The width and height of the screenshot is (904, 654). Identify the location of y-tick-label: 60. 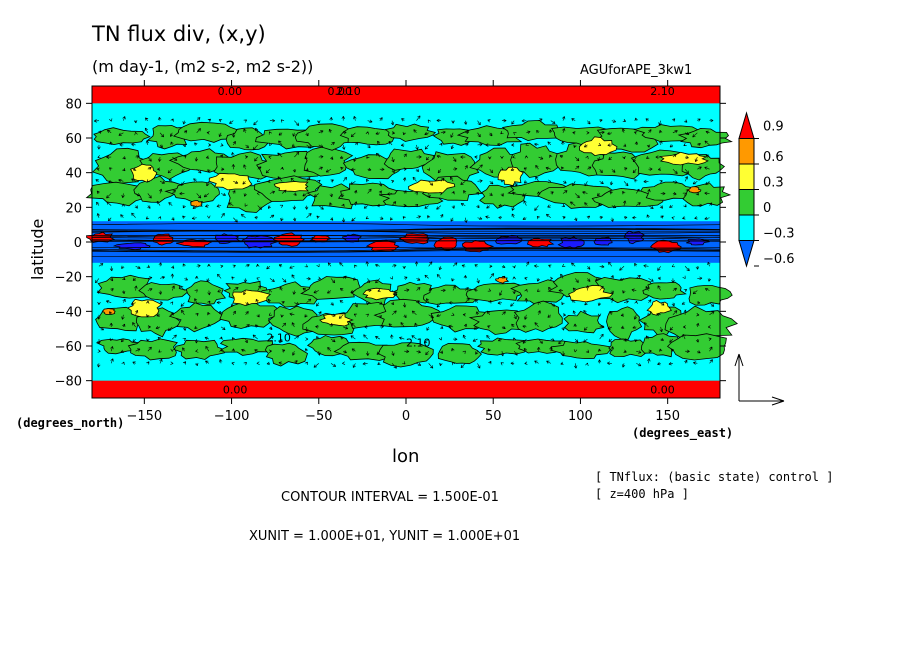
(73, 139).